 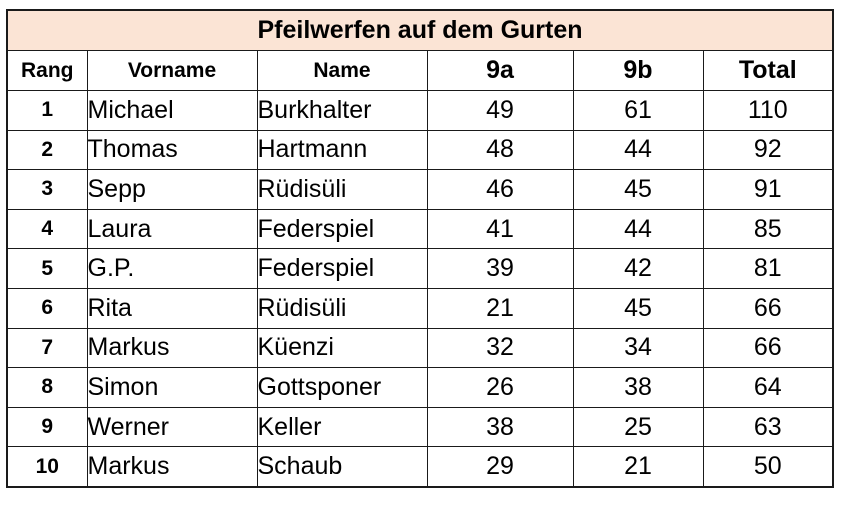 I want to click on table-row: 10 Markus Schaub 29 21 50, so click(x=420, y=467).